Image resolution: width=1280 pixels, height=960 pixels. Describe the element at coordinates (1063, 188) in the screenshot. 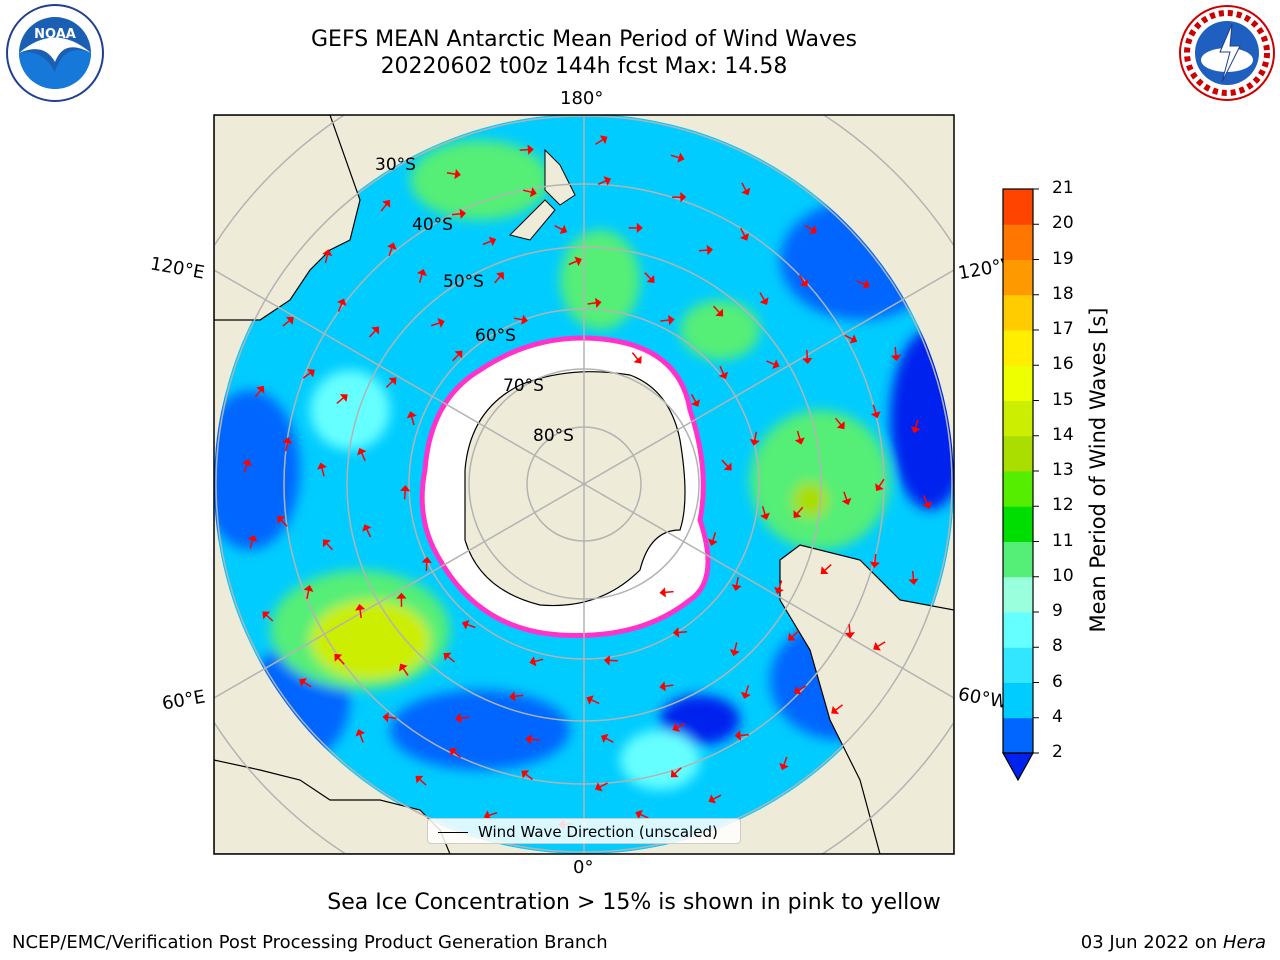

I see `colorbar-tick-label: 21` at that location.